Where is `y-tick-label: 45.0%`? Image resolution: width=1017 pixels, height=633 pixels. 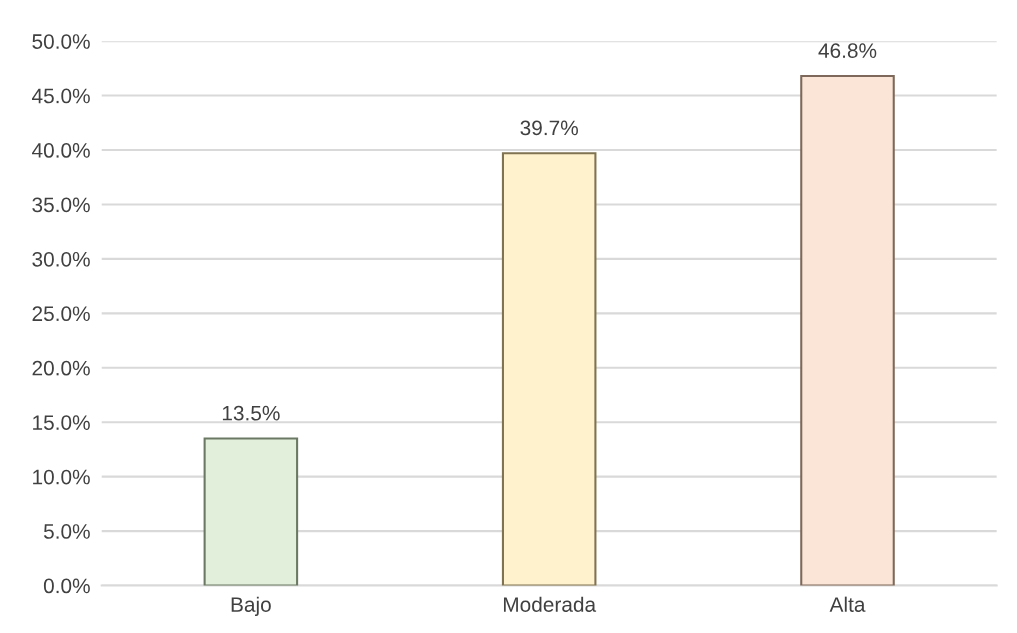 y-tick-label: 45.0% is located at coordinates (61, 96).